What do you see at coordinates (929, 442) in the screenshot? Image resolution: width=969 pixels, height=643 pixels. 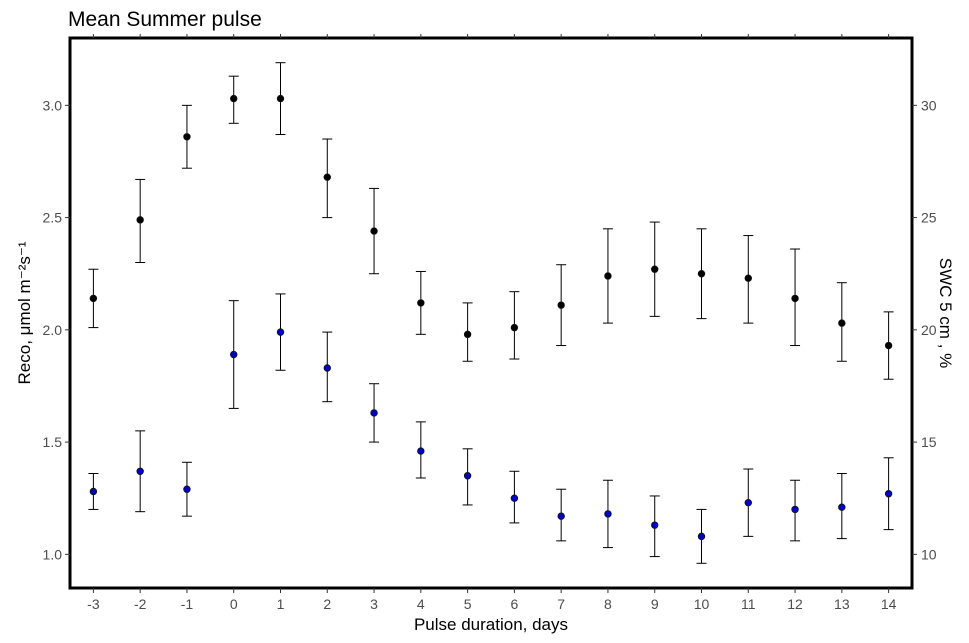 I see `y-right-tick-label: 15` at bounding box center [929, 442].